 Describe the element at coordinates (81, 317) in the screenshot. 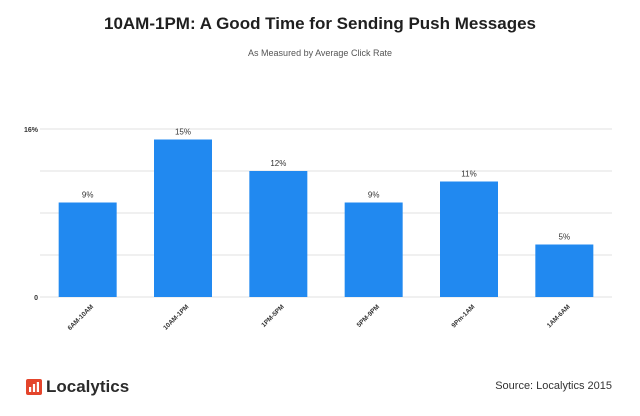

I see `x-tick-label: 6AM-10AM` at that location.